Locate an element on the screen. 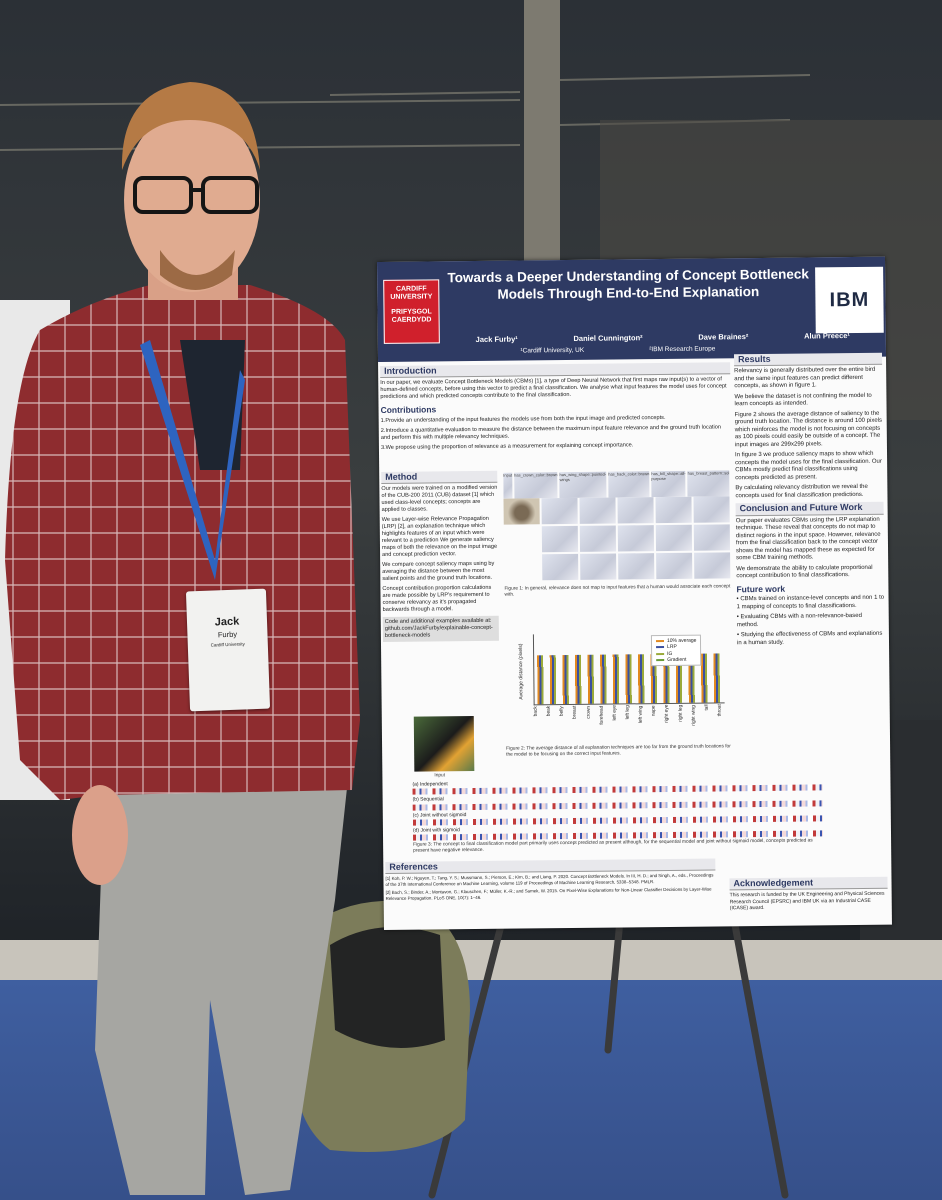  category: left leg is located at coordinates (628, 712).